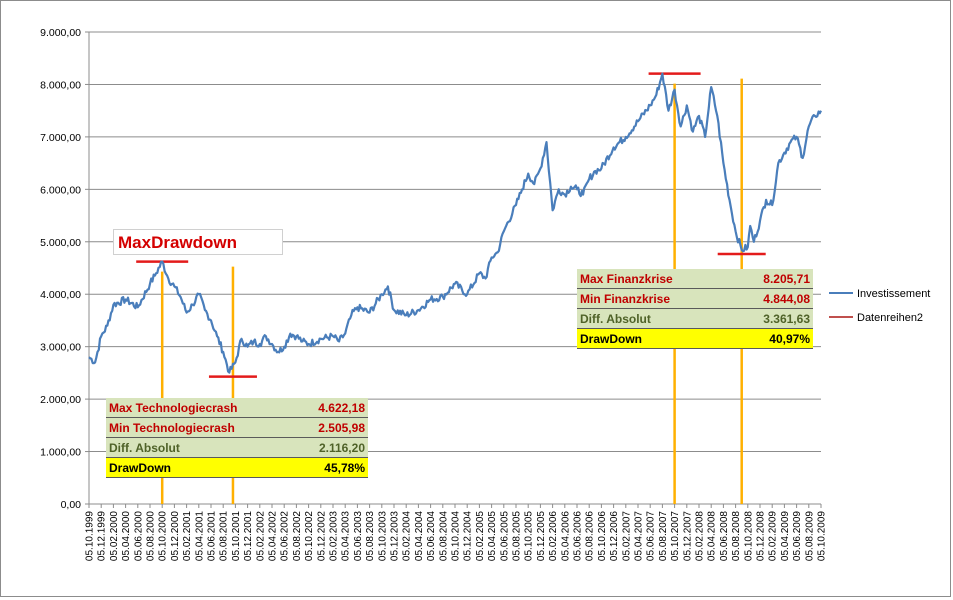  I want to click on x-tick-label: 05.04.2003, so click(346, 536).